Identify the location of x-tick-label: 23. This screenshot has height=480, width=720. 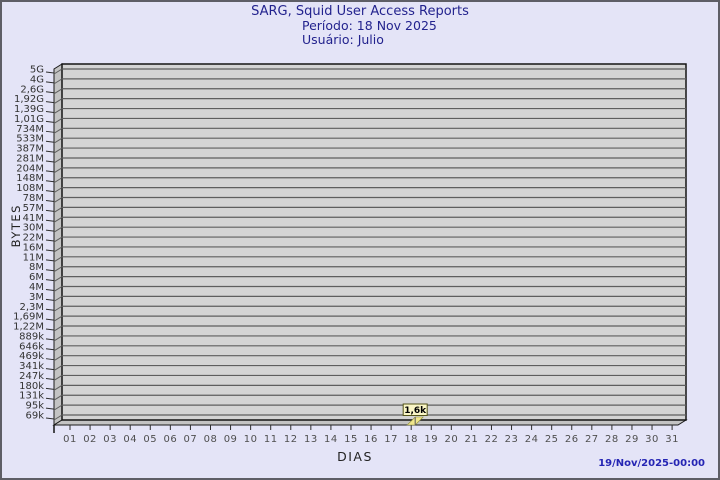
(512, 439).